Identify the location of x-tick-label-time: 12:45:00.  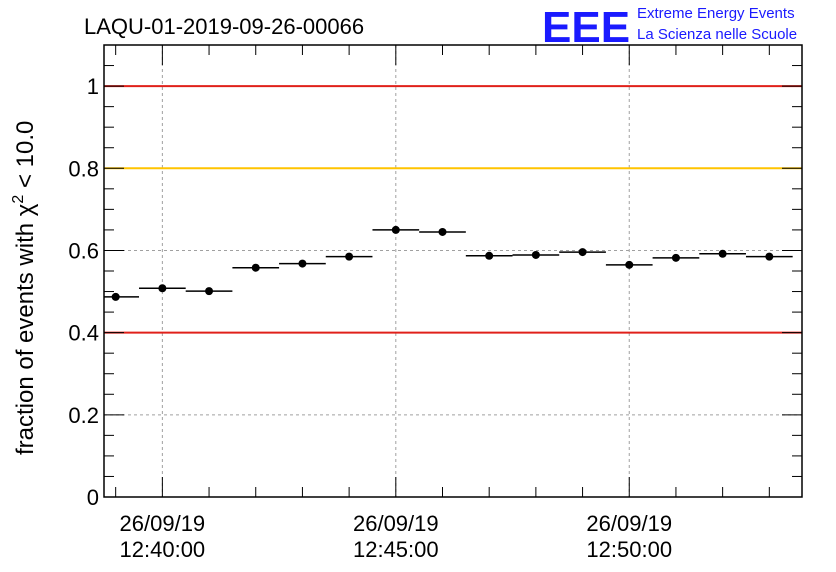
(396, 549).